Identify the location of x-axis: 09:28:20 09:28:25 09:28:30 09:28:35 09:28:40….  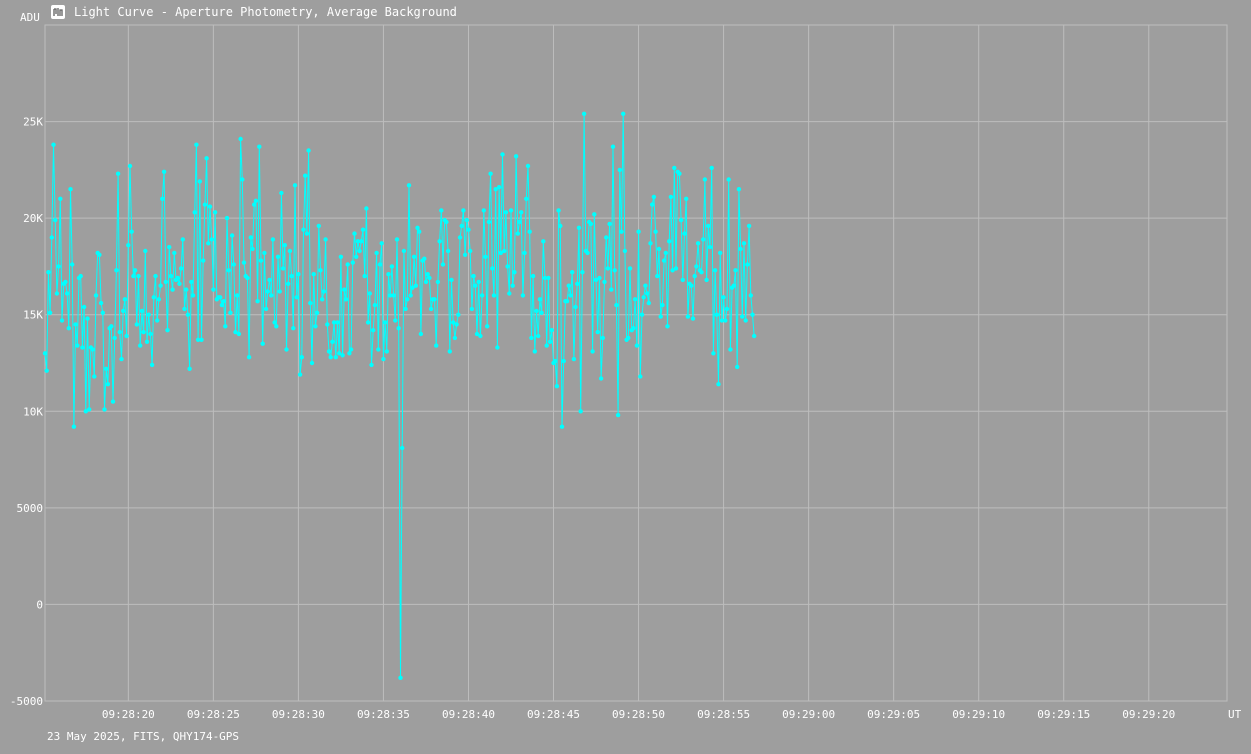
(638, 714).